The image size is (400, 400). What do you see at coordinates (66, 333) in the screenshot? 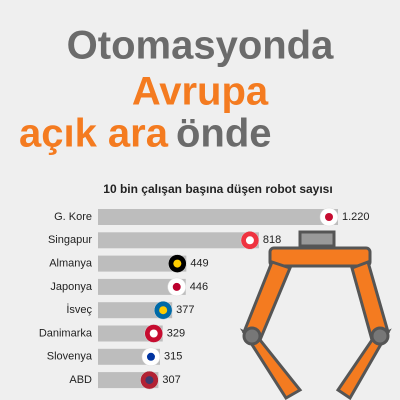
I see `category-label: Danimarka` at bounding box center [66, 333].